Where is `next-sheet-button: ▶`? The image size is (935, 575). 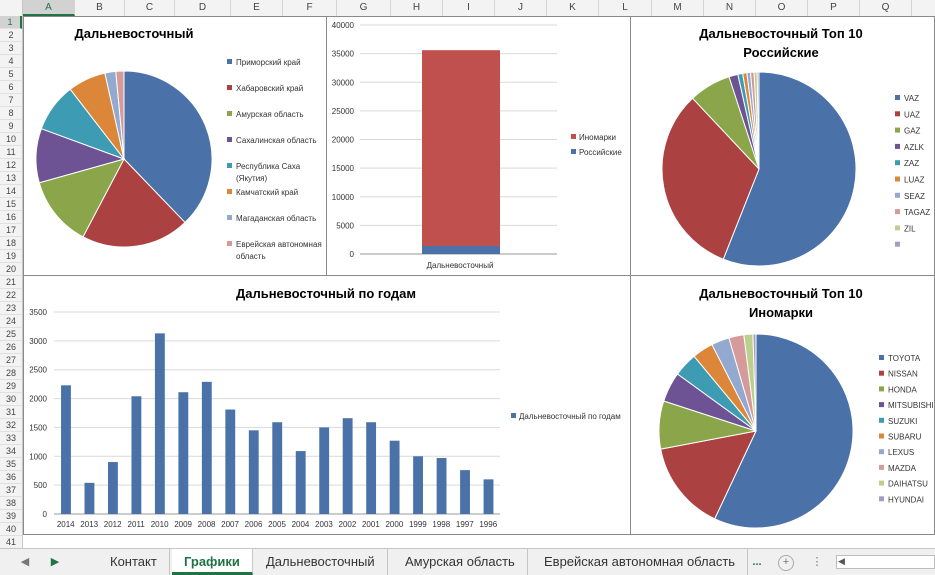
next-sheet-button: ▶ is located at coordinates (55, 562).